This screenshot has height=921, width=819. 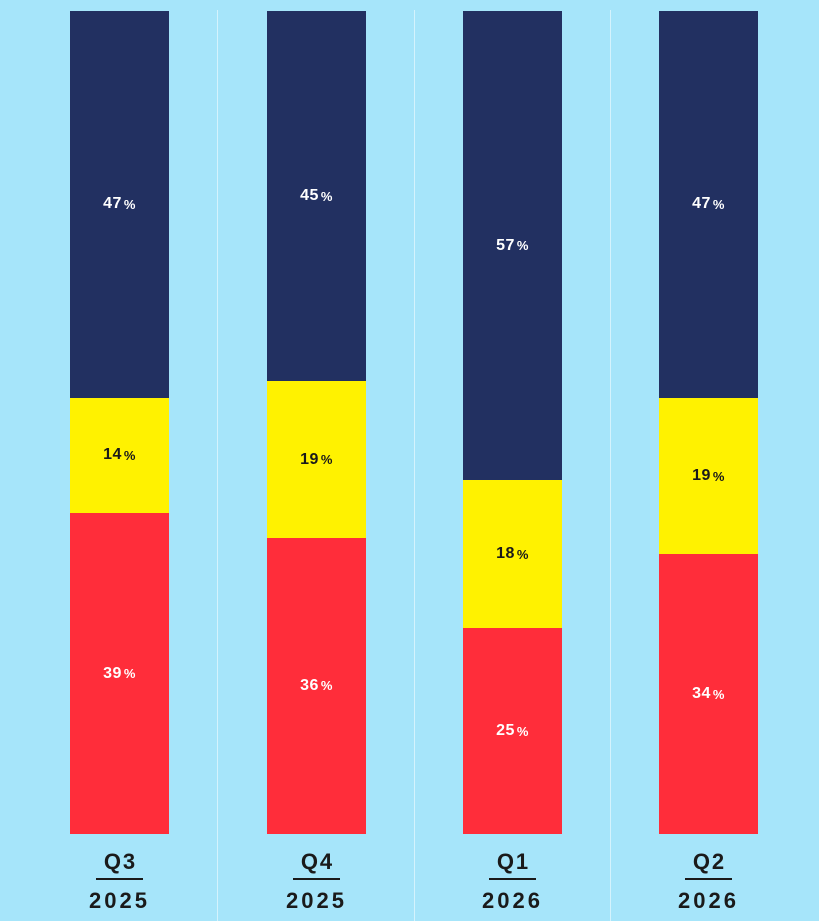 I want to click on bar-segment-red: 39%, so click(x=119, y=673).